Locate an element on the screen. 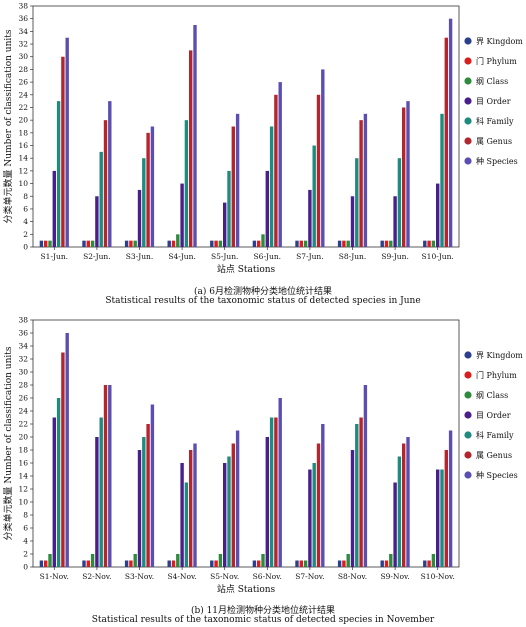 The width and height of the screenshot is (526, 627). x-tick-label: S3-Jun. is located at coordinates (140, 256).